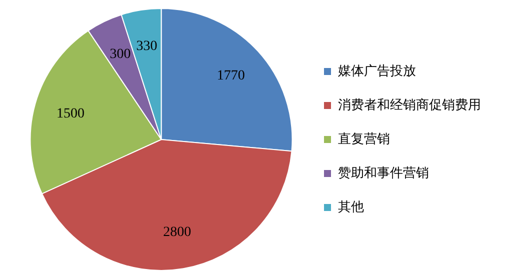 The height and width of the screenshot is (279, 521). What do you see at coordinates (230, 76) in the screenshot?
I see `data-label: 1770` at bounding box center [230, 76].